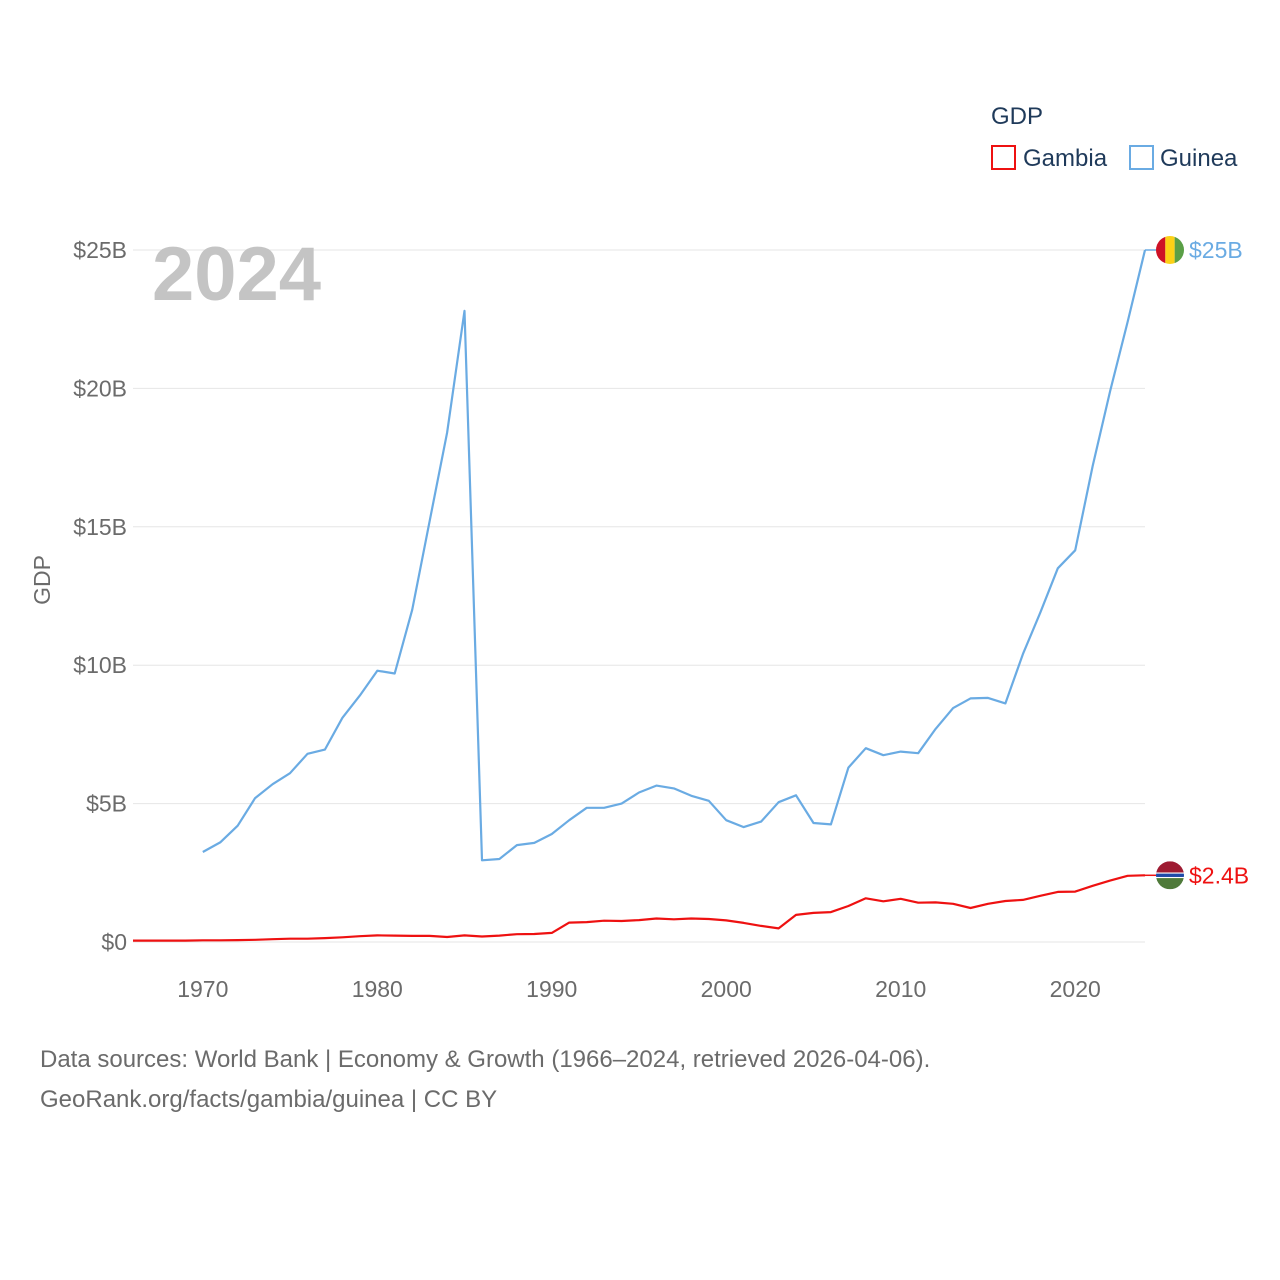 The image size is (1280, 1280). What do you see at coordinates (100, 527) in the screenshot?
I see `y-tick-label: $15B` at bounding box center [100, 527].